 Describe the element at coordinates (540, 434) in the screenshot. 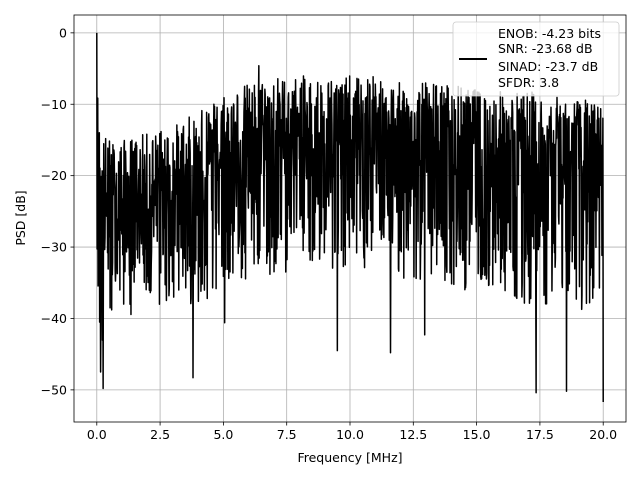

I see `x-tick-label: 17.5` at that location.